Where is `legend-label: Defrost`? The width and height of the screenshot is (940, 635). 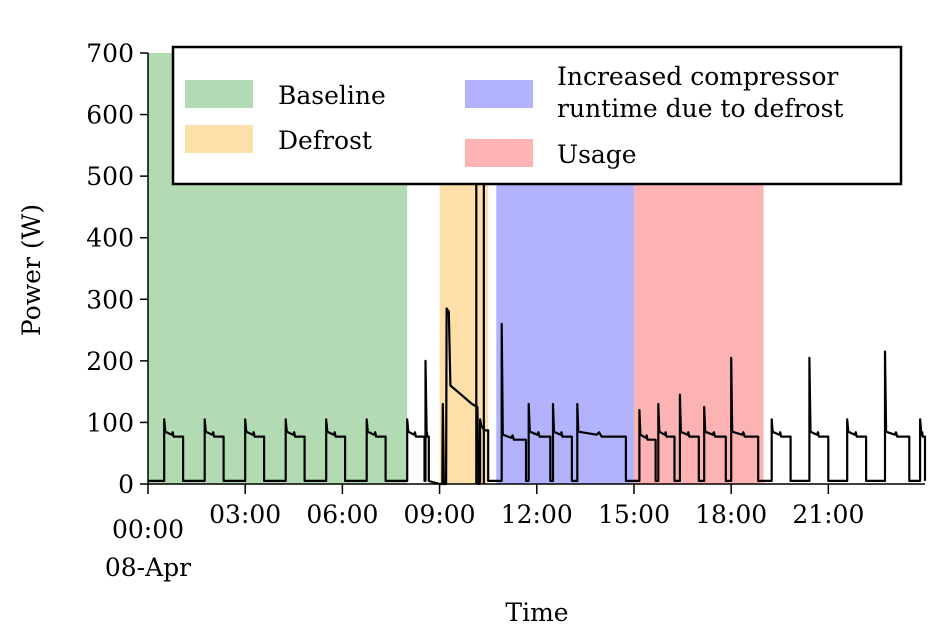
legend-label: Defrost is located at coordinates (325, 140).